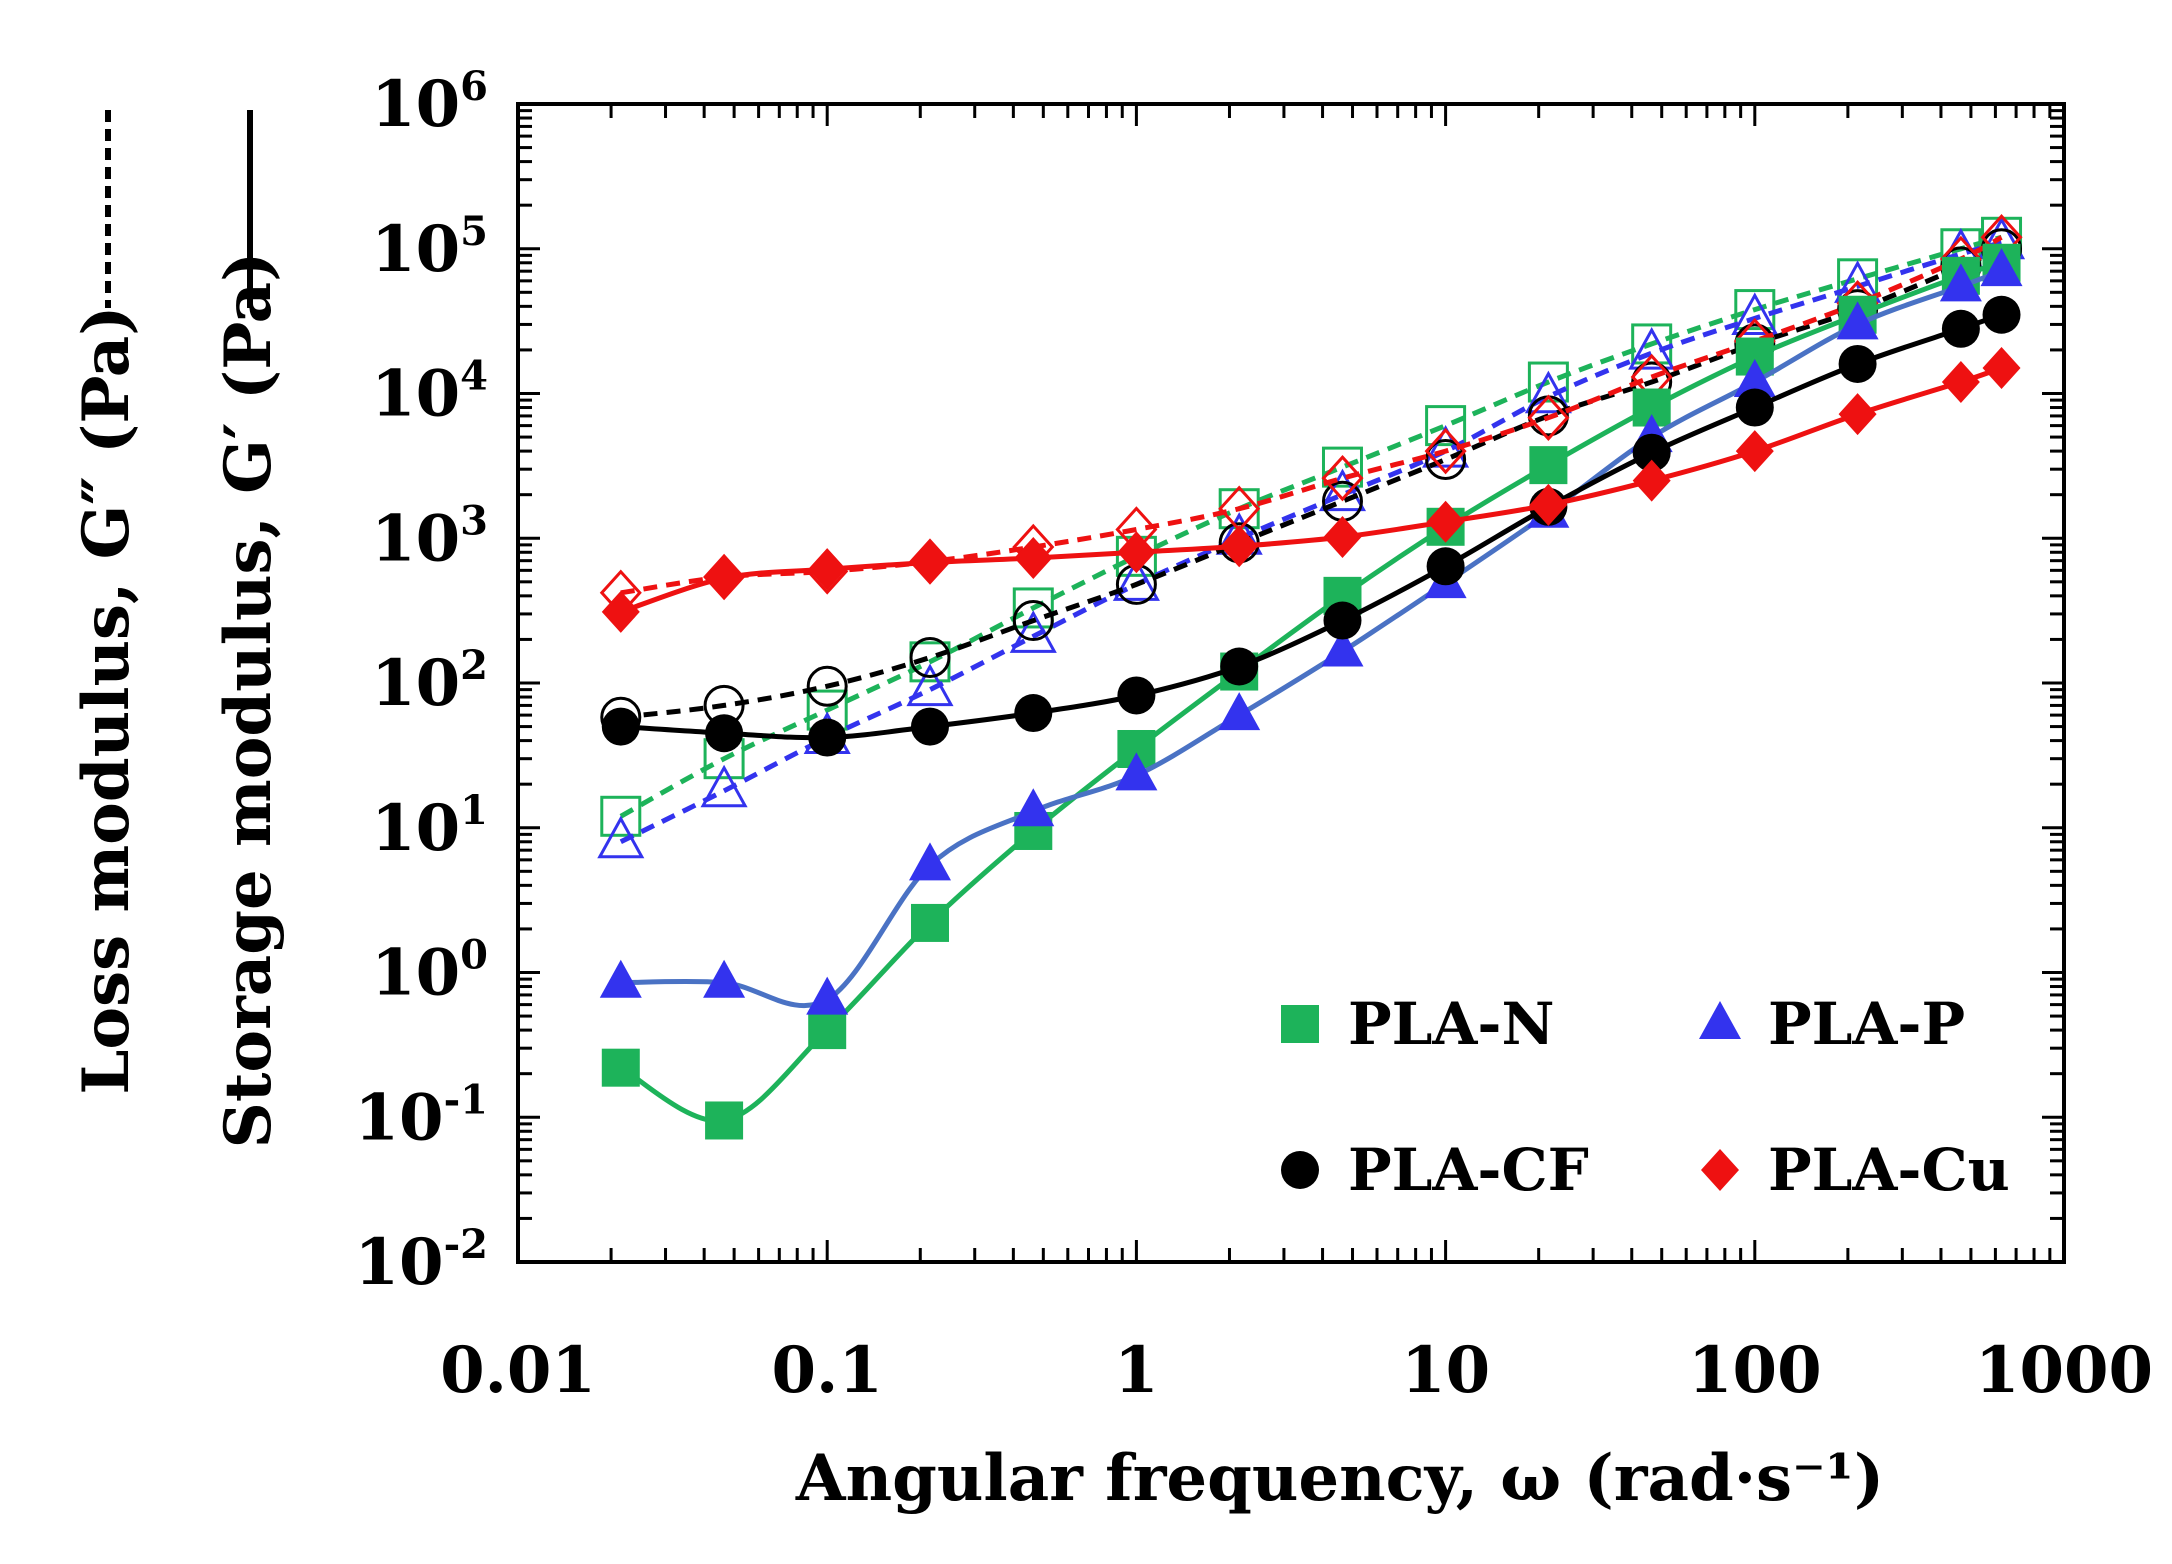  I want to click on legend-label-pla-p: PLA-P, so click(1866, 1024).